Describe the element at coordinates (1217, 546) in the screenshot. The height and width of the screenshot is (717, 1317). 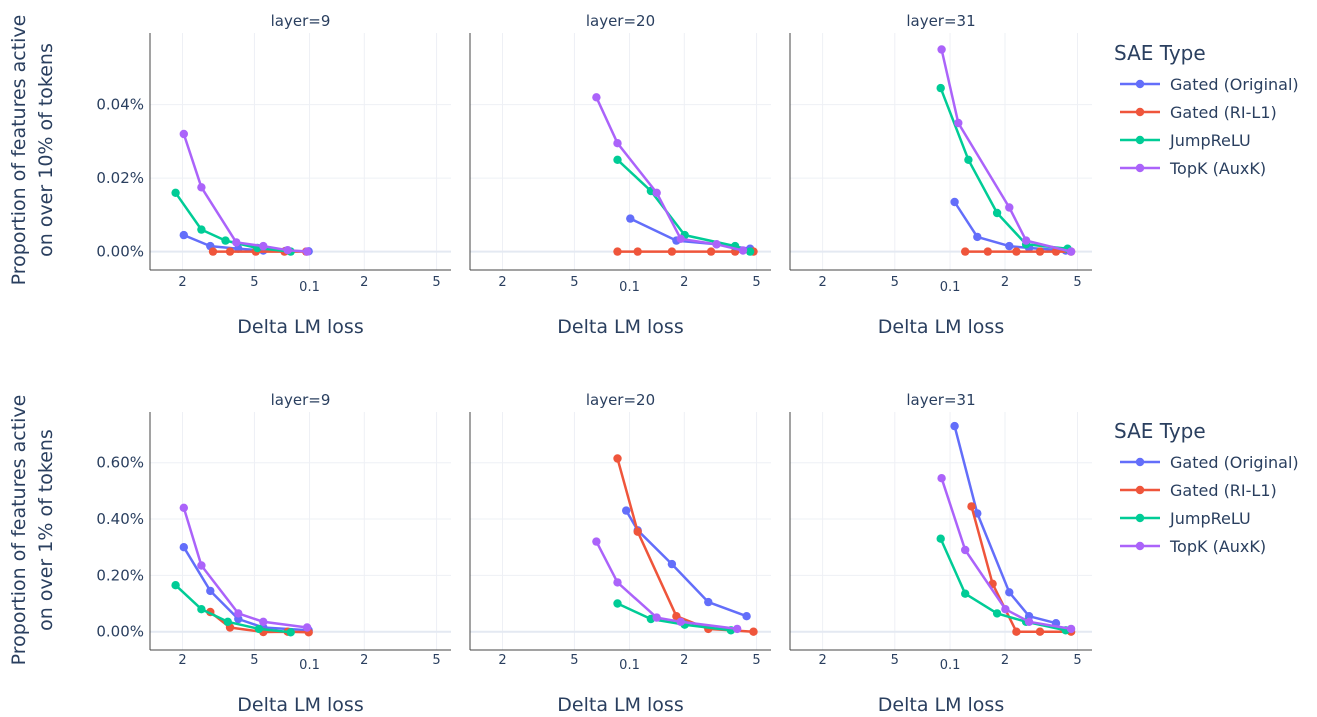
I see `legend-label: TopK (AuxK)` at that location.